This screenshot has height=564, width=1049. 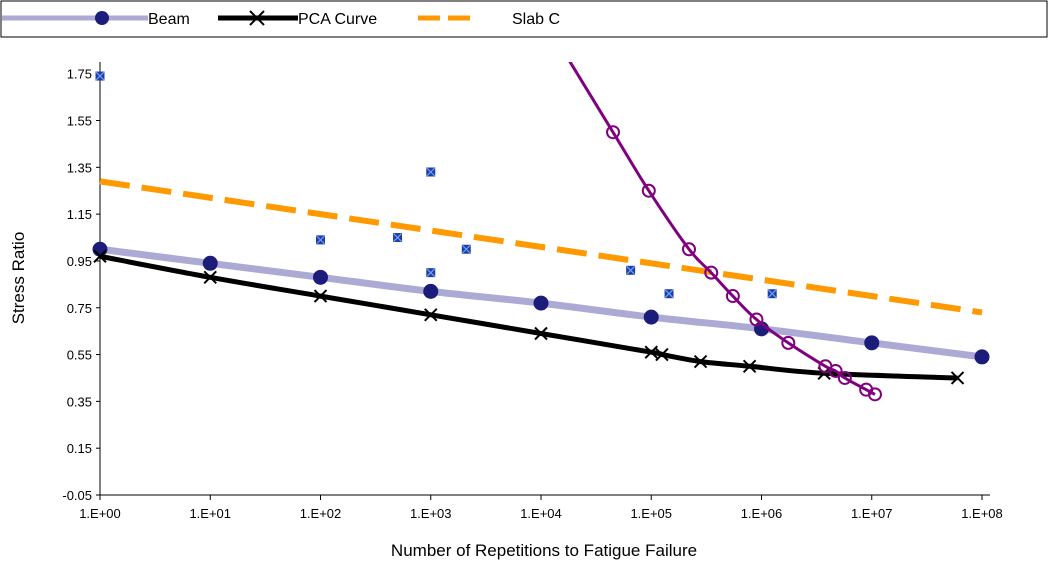 What do you see at coordinates (79, 167) in the screenshot?
I see `y-tick-label: 1.35` at bounding box center [79, 167].